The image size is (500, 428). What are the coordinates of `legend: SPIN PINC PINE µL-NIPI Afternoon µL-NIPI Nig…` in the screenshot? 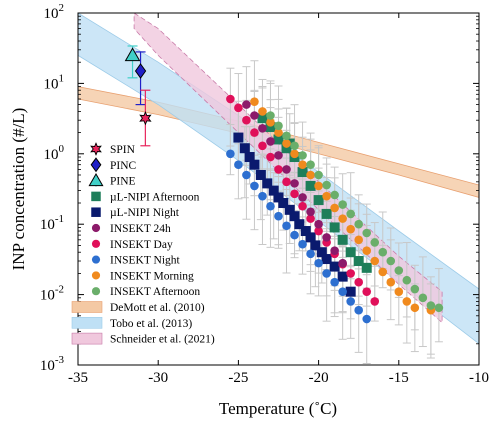 It's located at (143, 244).